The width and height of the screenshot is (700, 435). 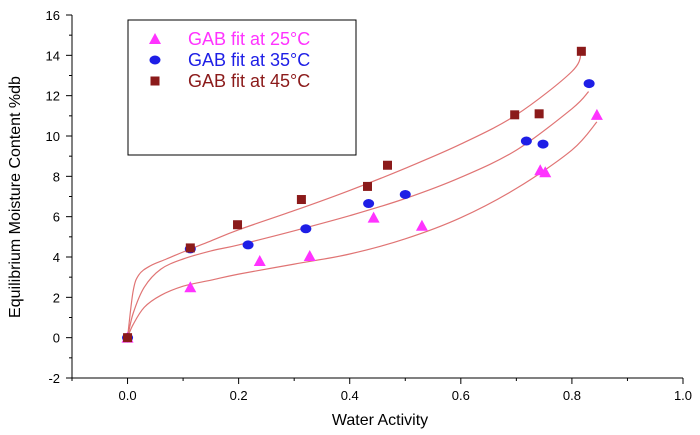 What do you see at coordinates (53, 96) in the screenshot?
I see `y-tick-label: 12` at bounding box center [53, 96].